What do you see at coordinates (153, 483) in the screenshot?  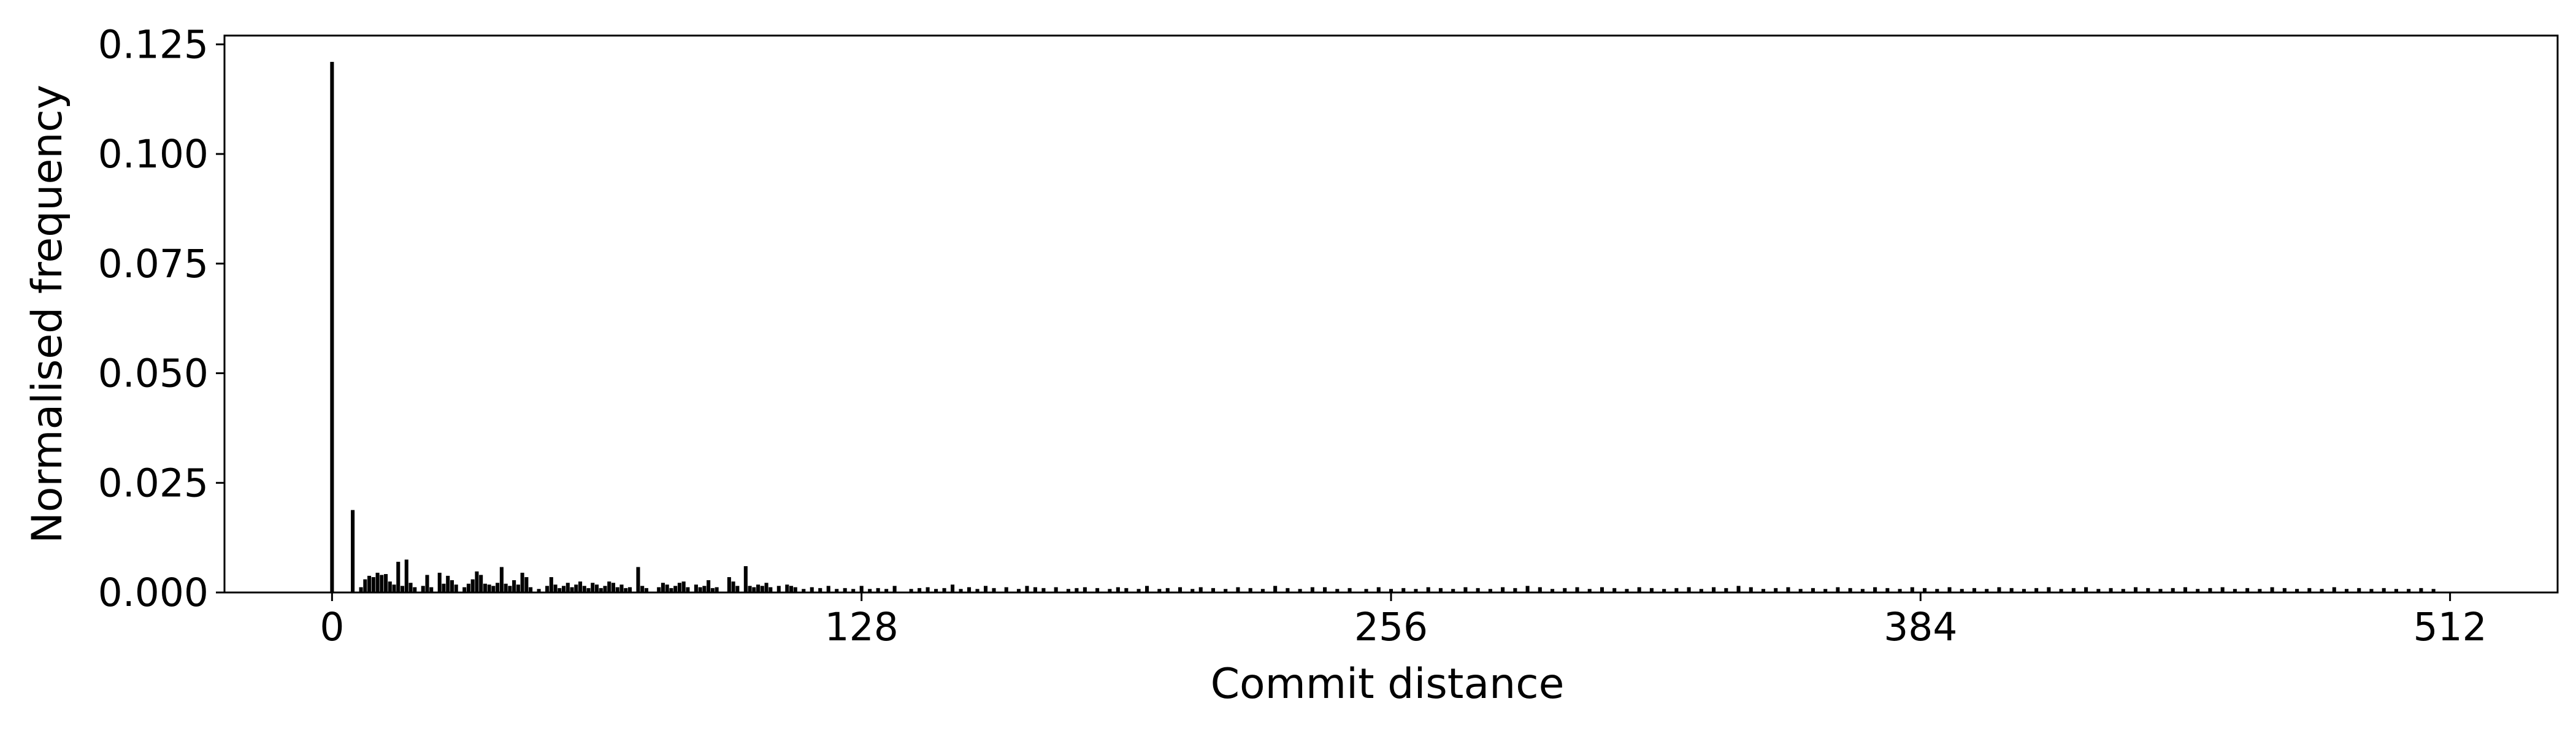 I see `y-tick-label: 0.025` at bounding box center [153, 483].